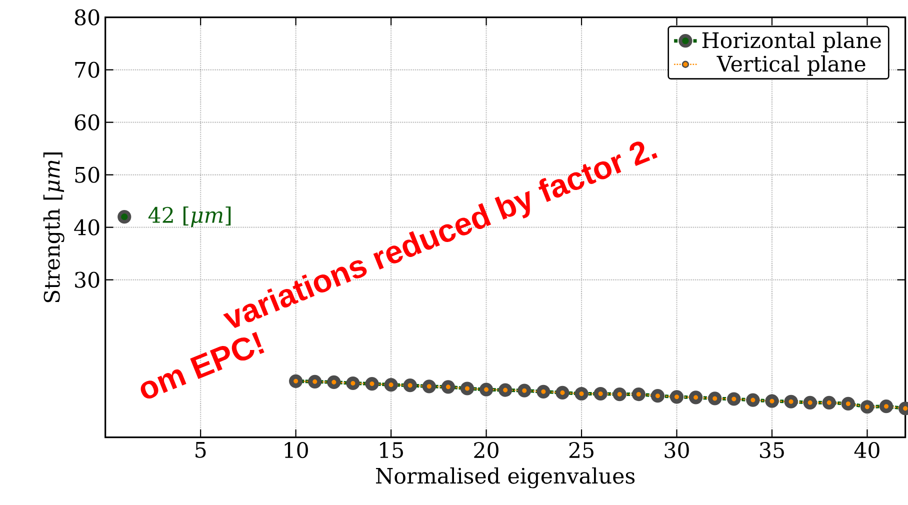  I want to click on y-tick-label: 60, so click(87, 122).